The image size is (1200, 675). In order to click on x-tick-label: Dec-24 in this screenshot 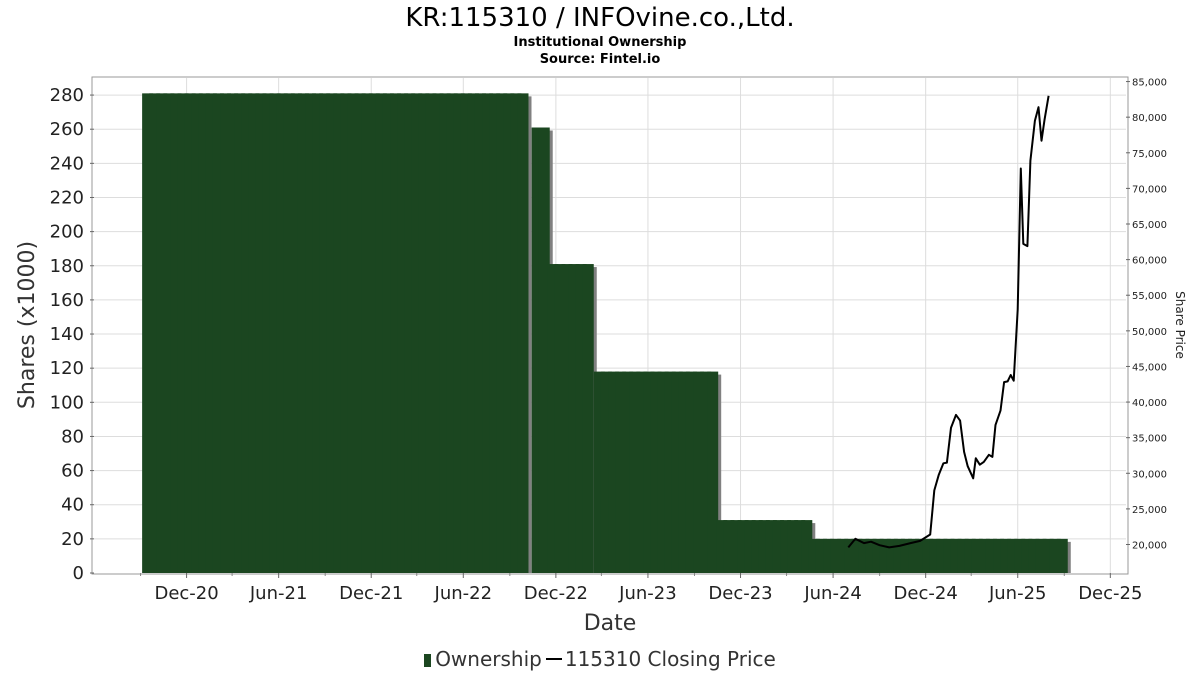, I will do `click(926, 593)`.